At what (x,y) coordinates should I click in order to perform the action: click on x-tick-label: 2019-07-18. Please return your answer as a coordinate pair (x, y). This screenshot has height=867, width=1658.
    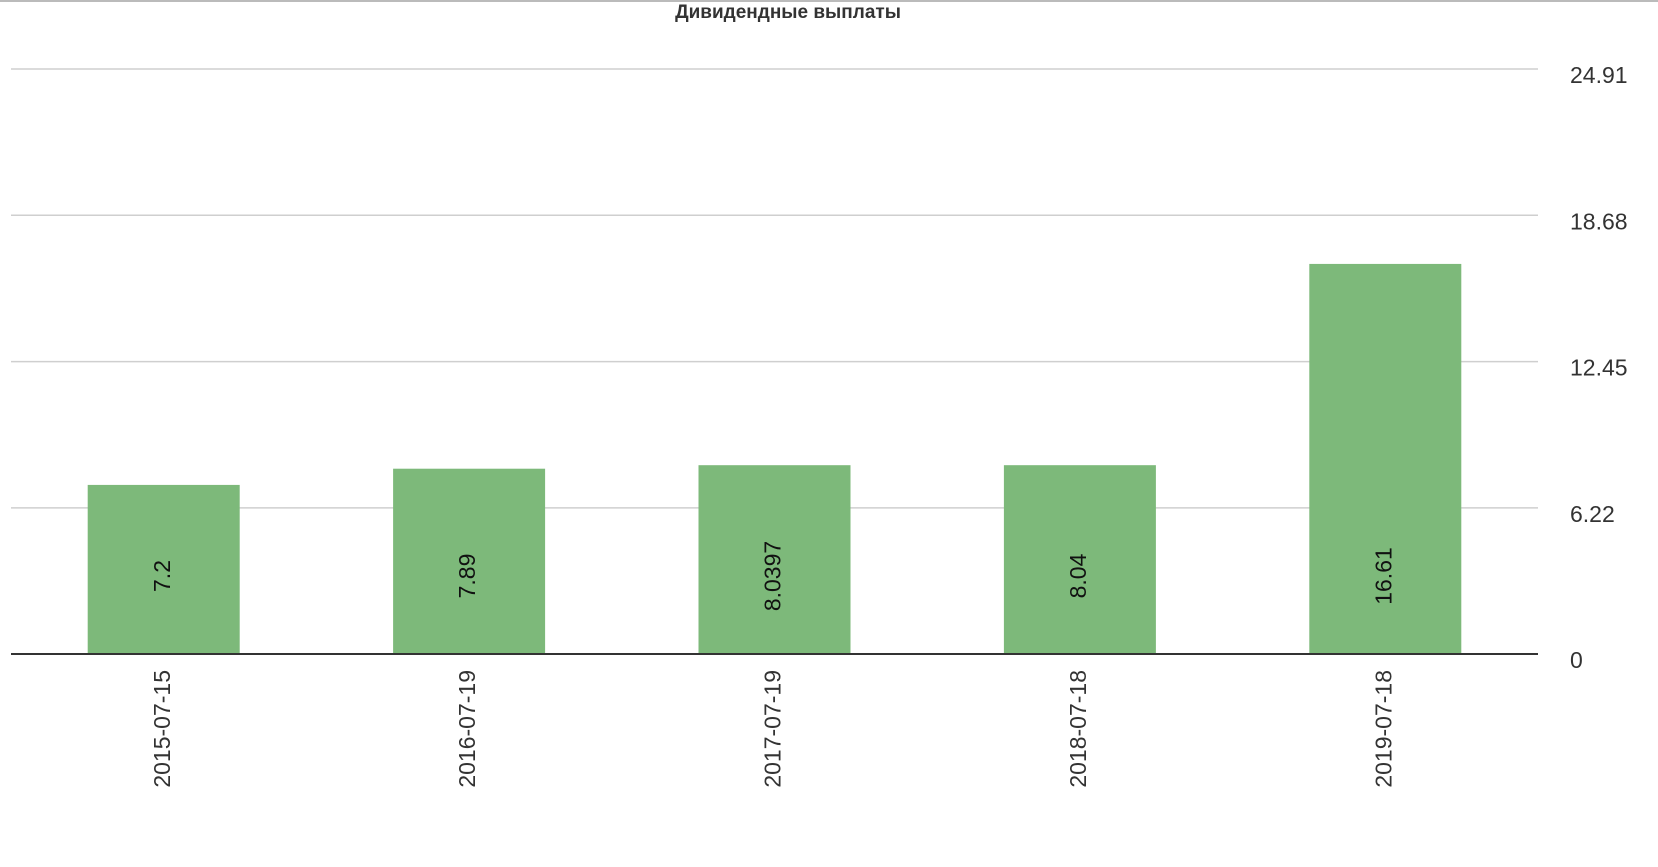
    Looking at the image, I should click on (1383, 729).